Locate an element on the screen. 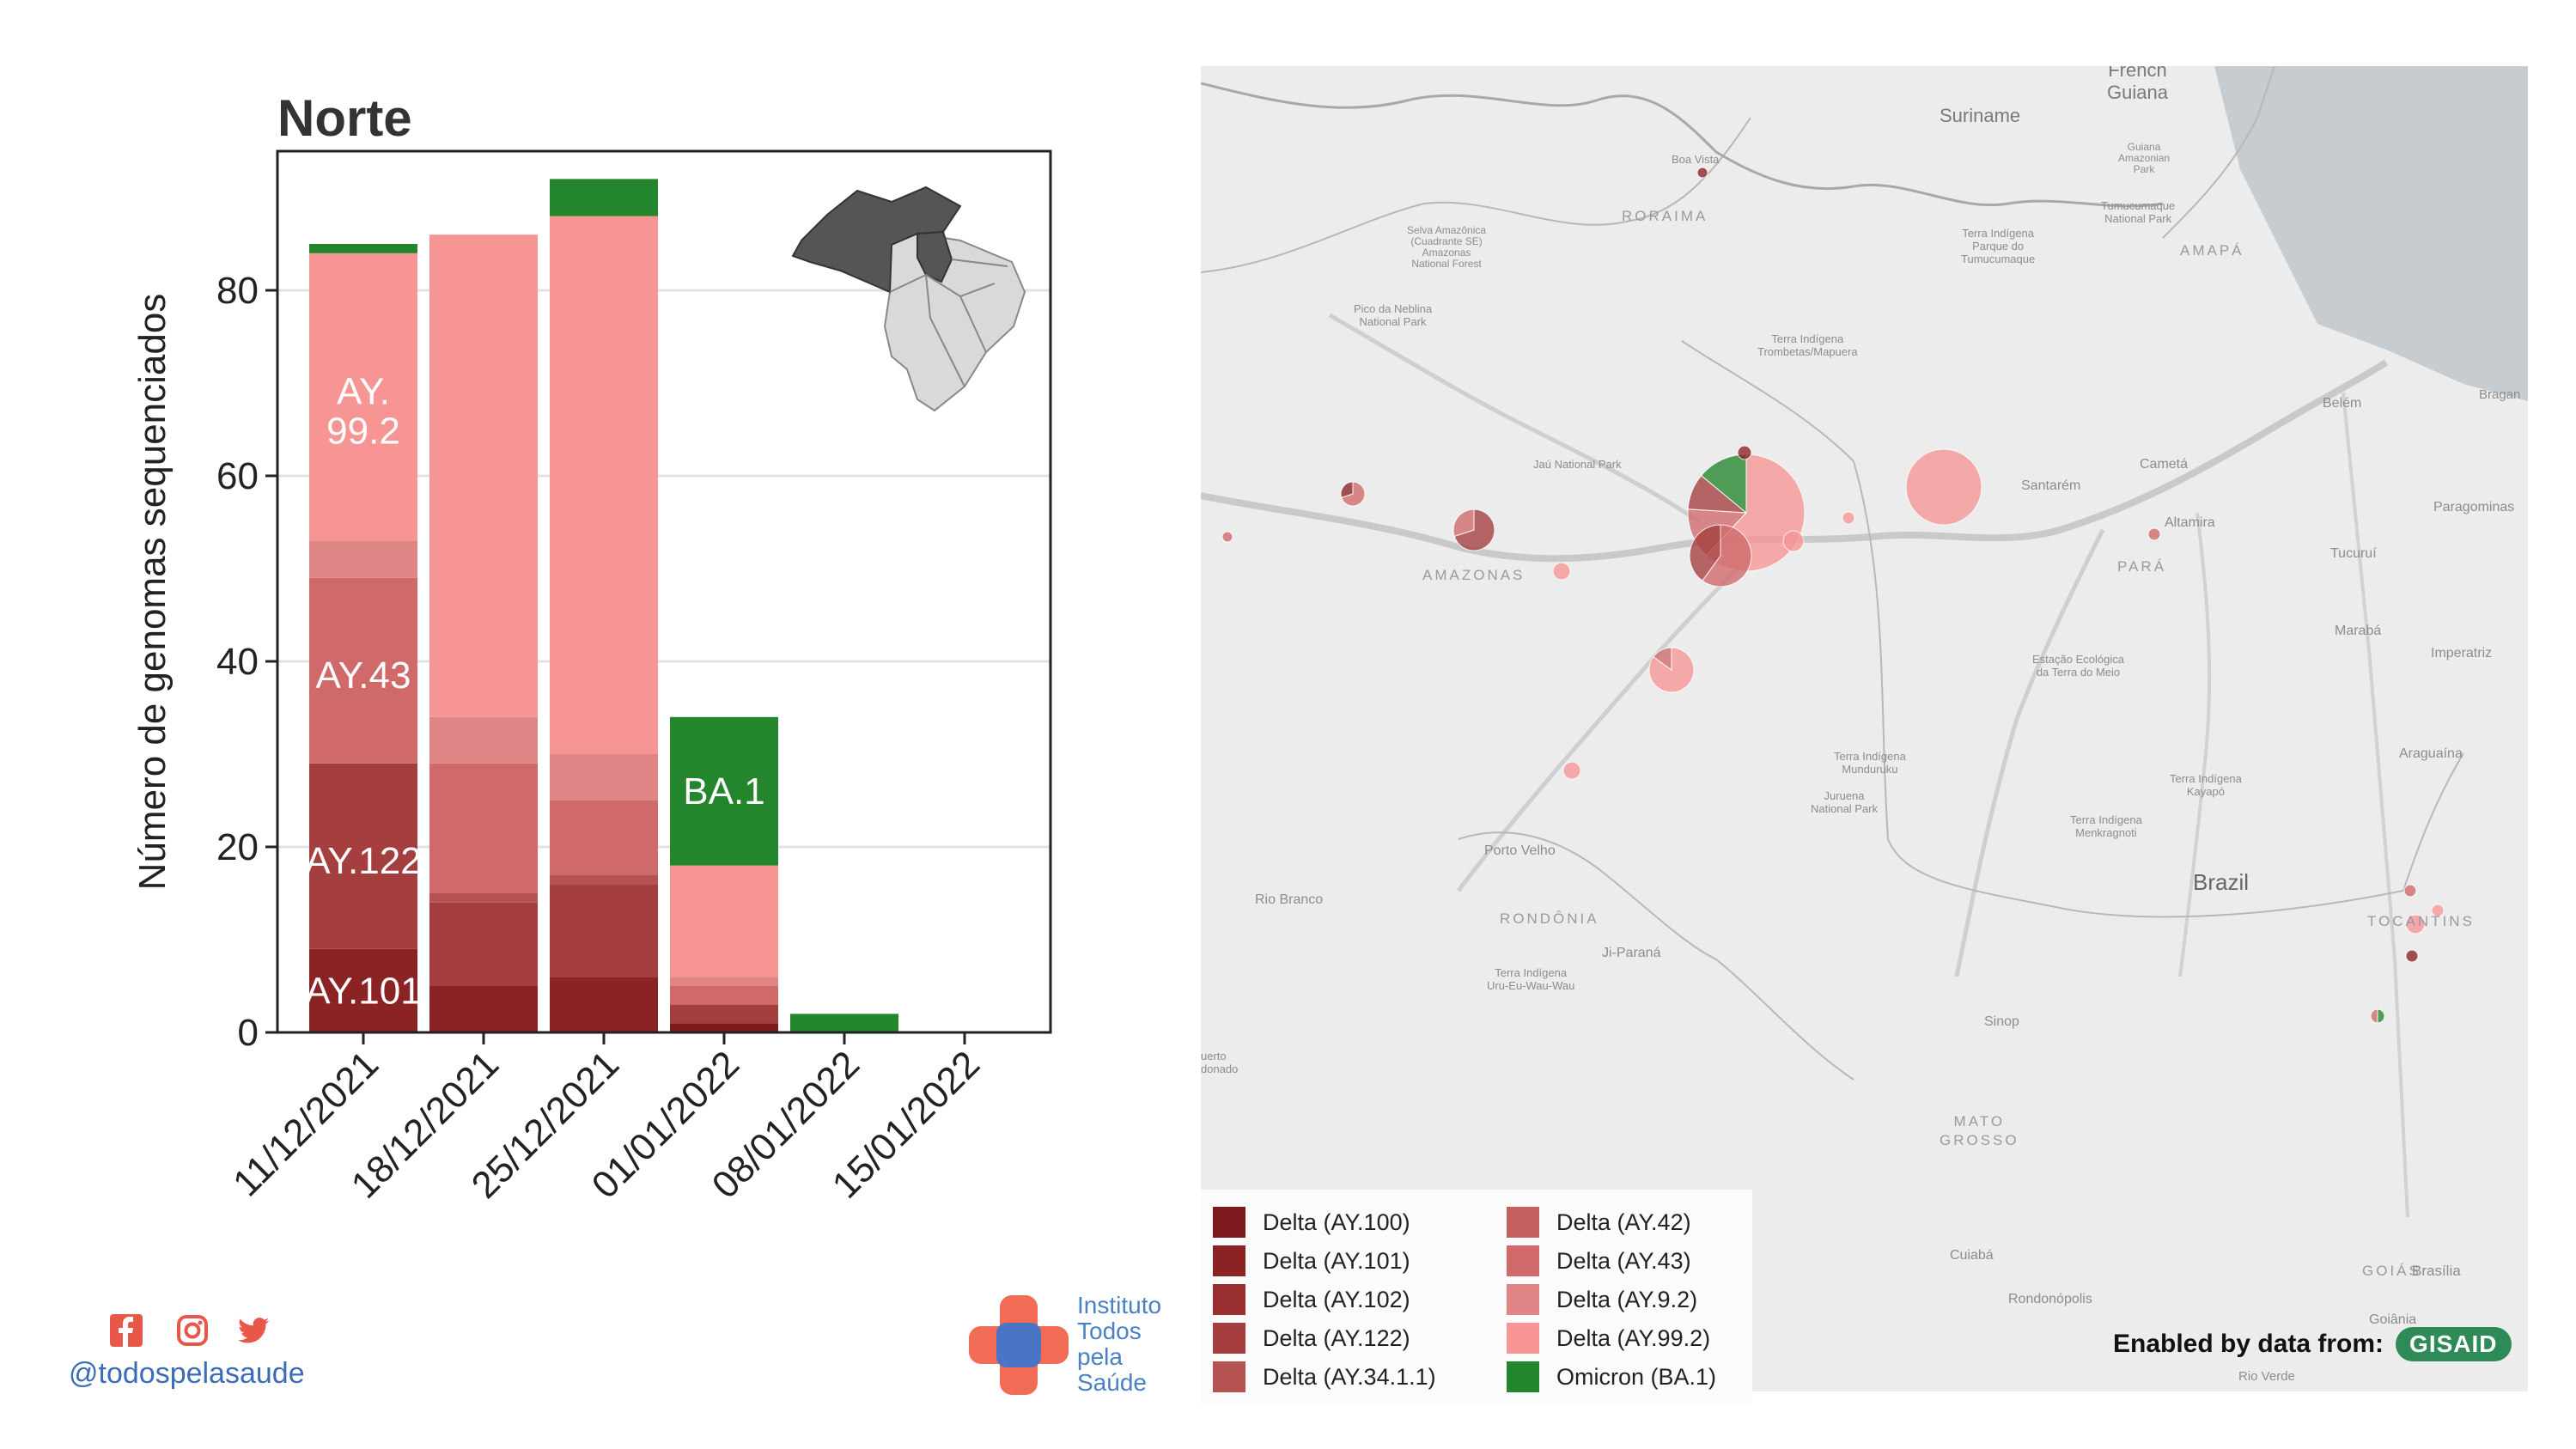 The width and height of the screenshot is (2576, 1449). place-label: Jaú National Park is located at coordinates (1577, 464).